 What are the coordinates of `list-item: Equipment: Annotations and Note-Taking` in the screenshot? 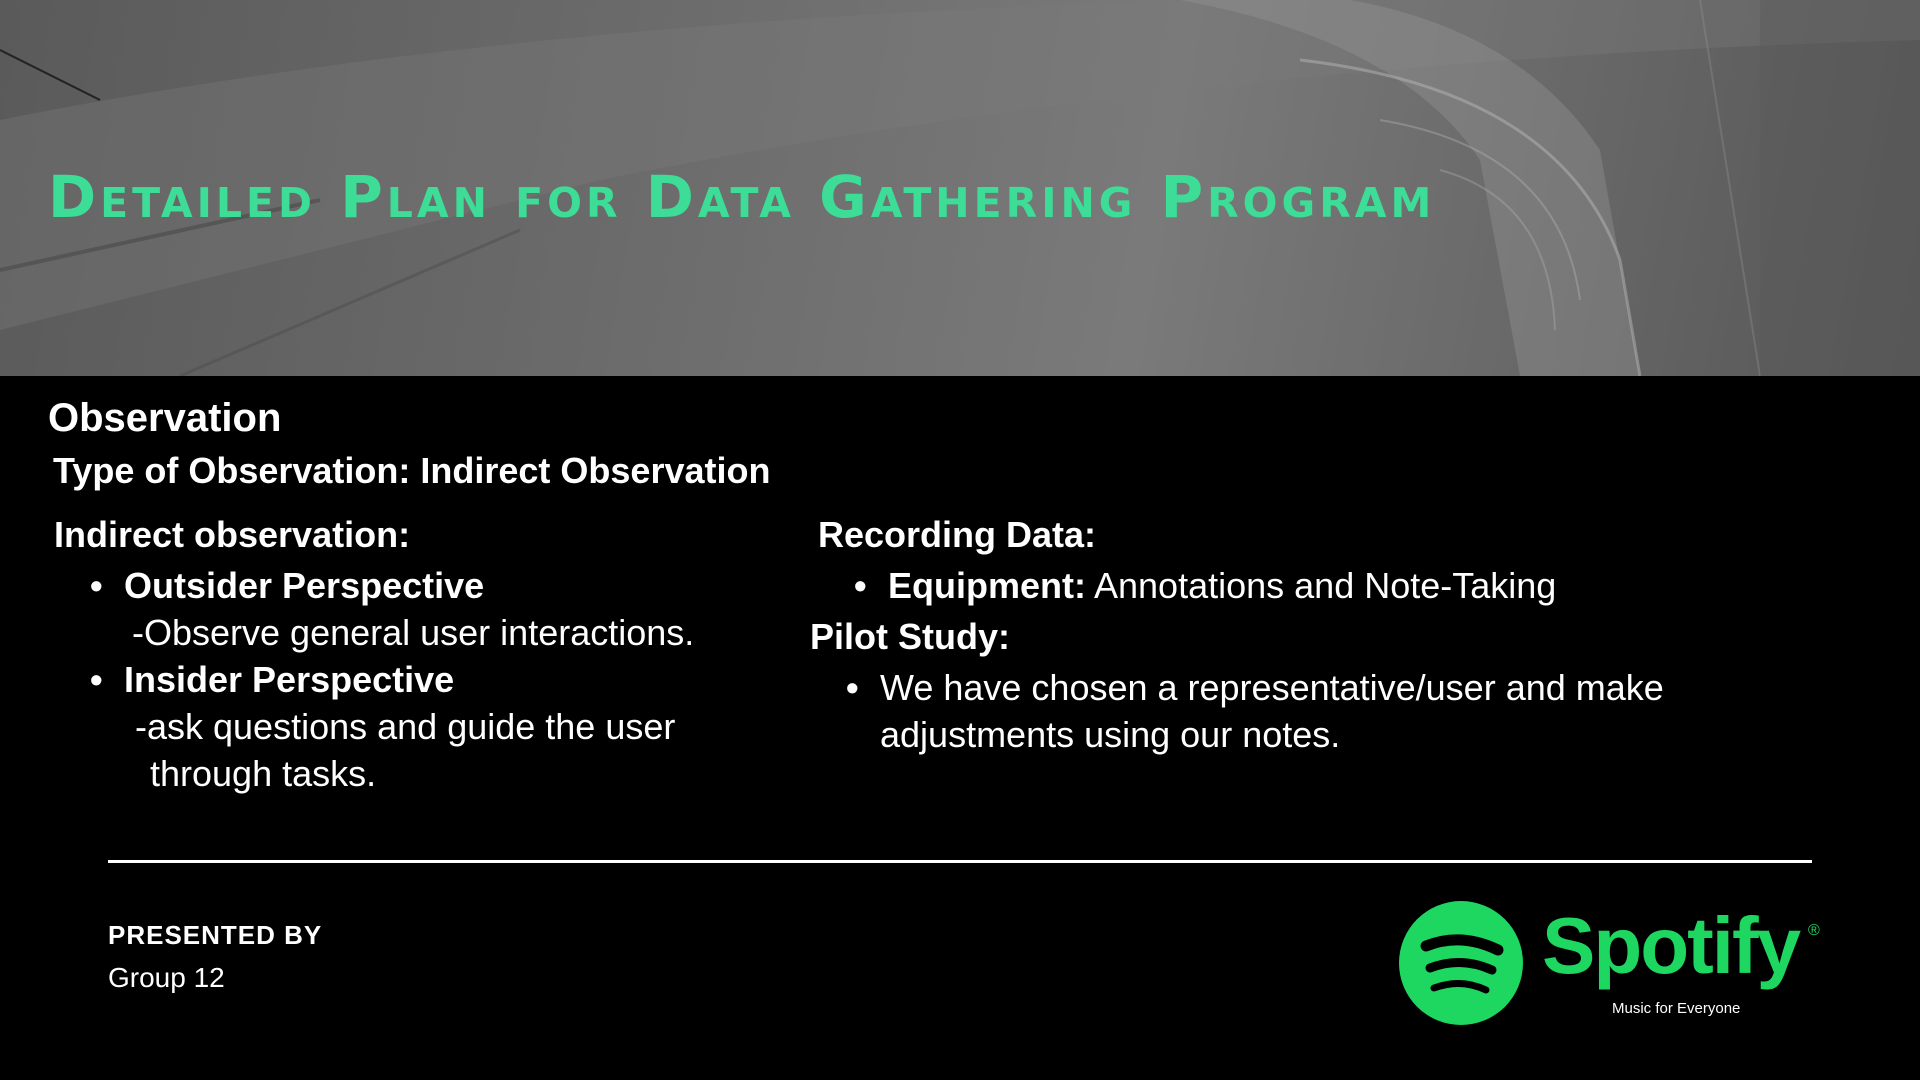 It's located at (1332, 585).